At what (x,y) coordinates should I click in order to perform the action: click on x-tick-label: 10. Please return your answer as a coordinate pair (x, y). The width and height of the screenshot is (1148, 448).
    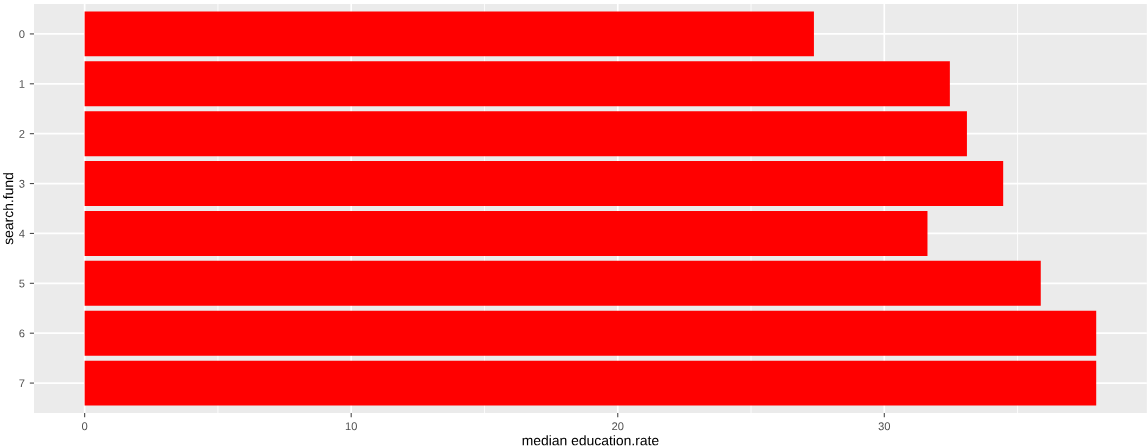
    Looking at the image, I should click on (351, 426).